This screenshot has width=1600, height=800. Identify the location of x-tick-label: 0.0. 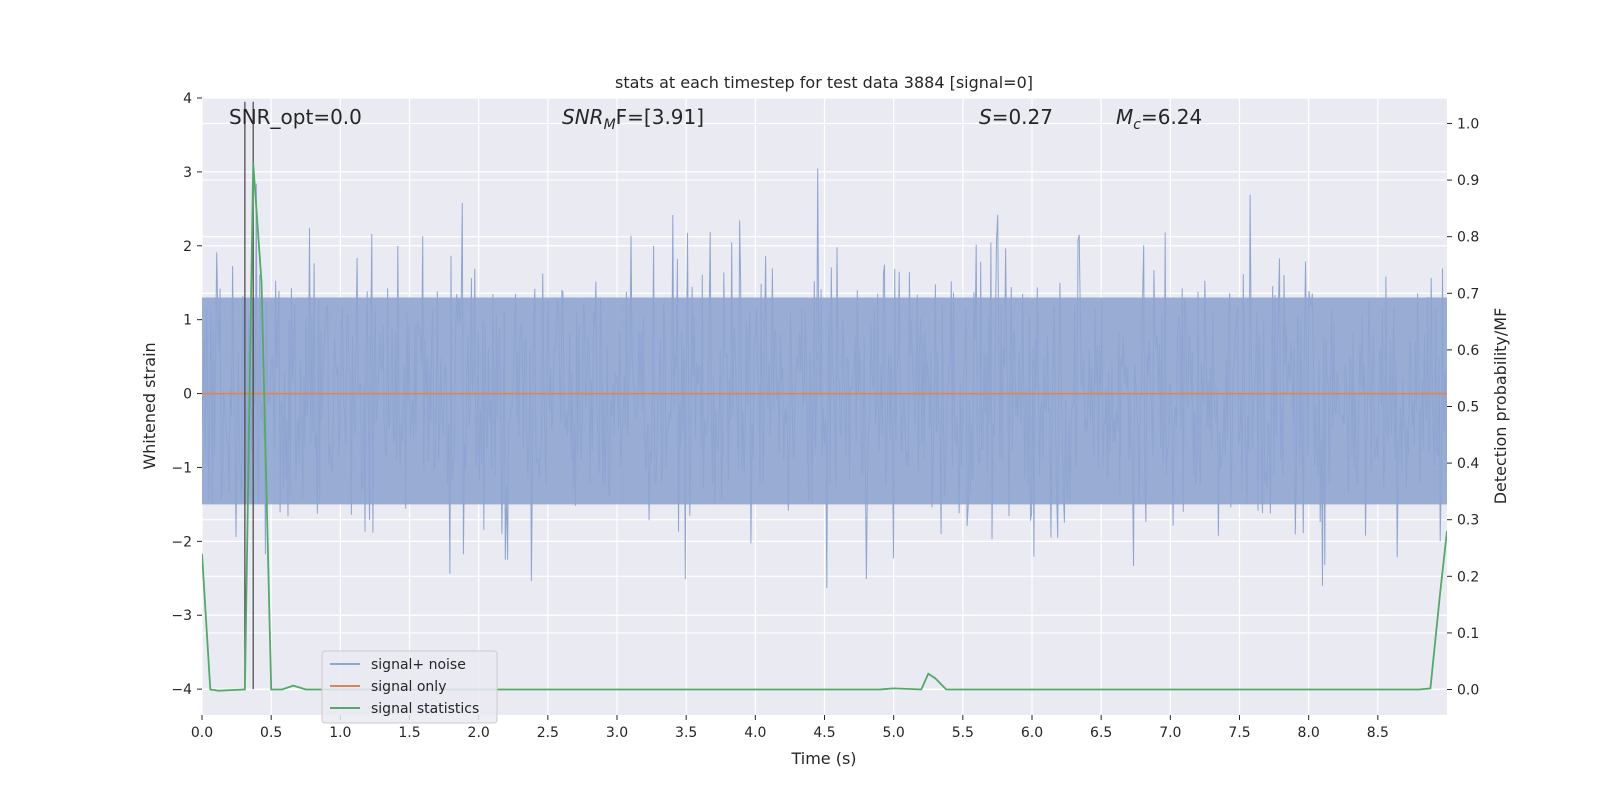
(202, 733).